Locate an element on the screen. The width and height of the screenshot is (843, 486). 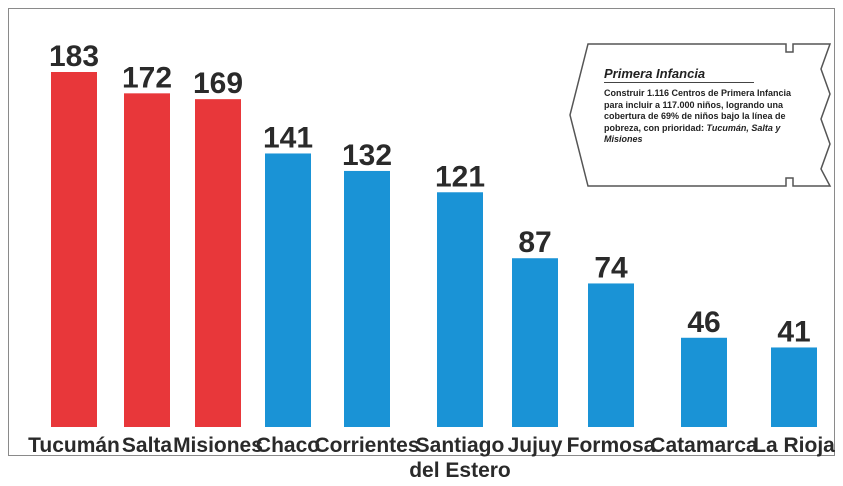
data-label-5: 121 is located at coordinates (460, 176).